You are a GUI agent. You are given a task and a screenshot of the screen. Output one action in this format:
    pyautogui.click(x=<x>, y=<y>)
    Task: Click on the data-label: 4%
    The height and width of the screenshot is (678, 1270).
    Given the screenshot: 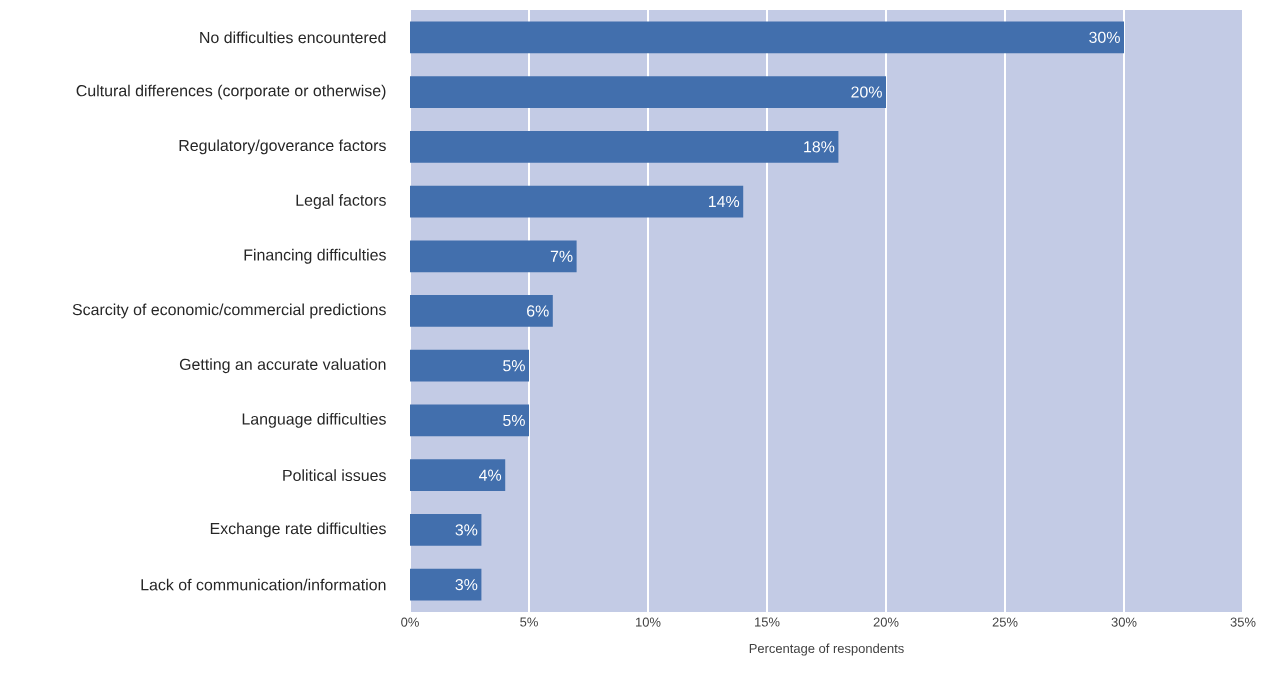 What is the action you would take?
    pyautogui.click(x=490, y=475)
    